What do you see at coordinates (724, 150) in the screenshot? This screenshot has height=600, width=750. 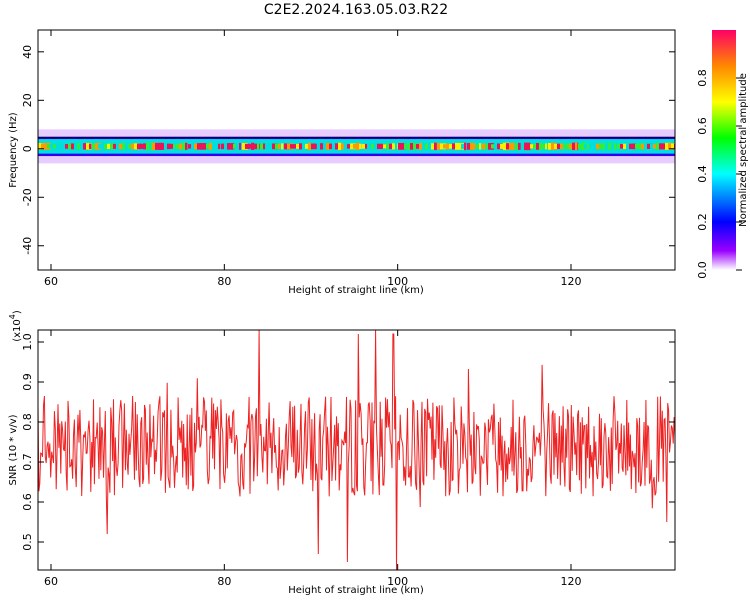 I see `colorbar-gradient` at bounding box center [724, 150].